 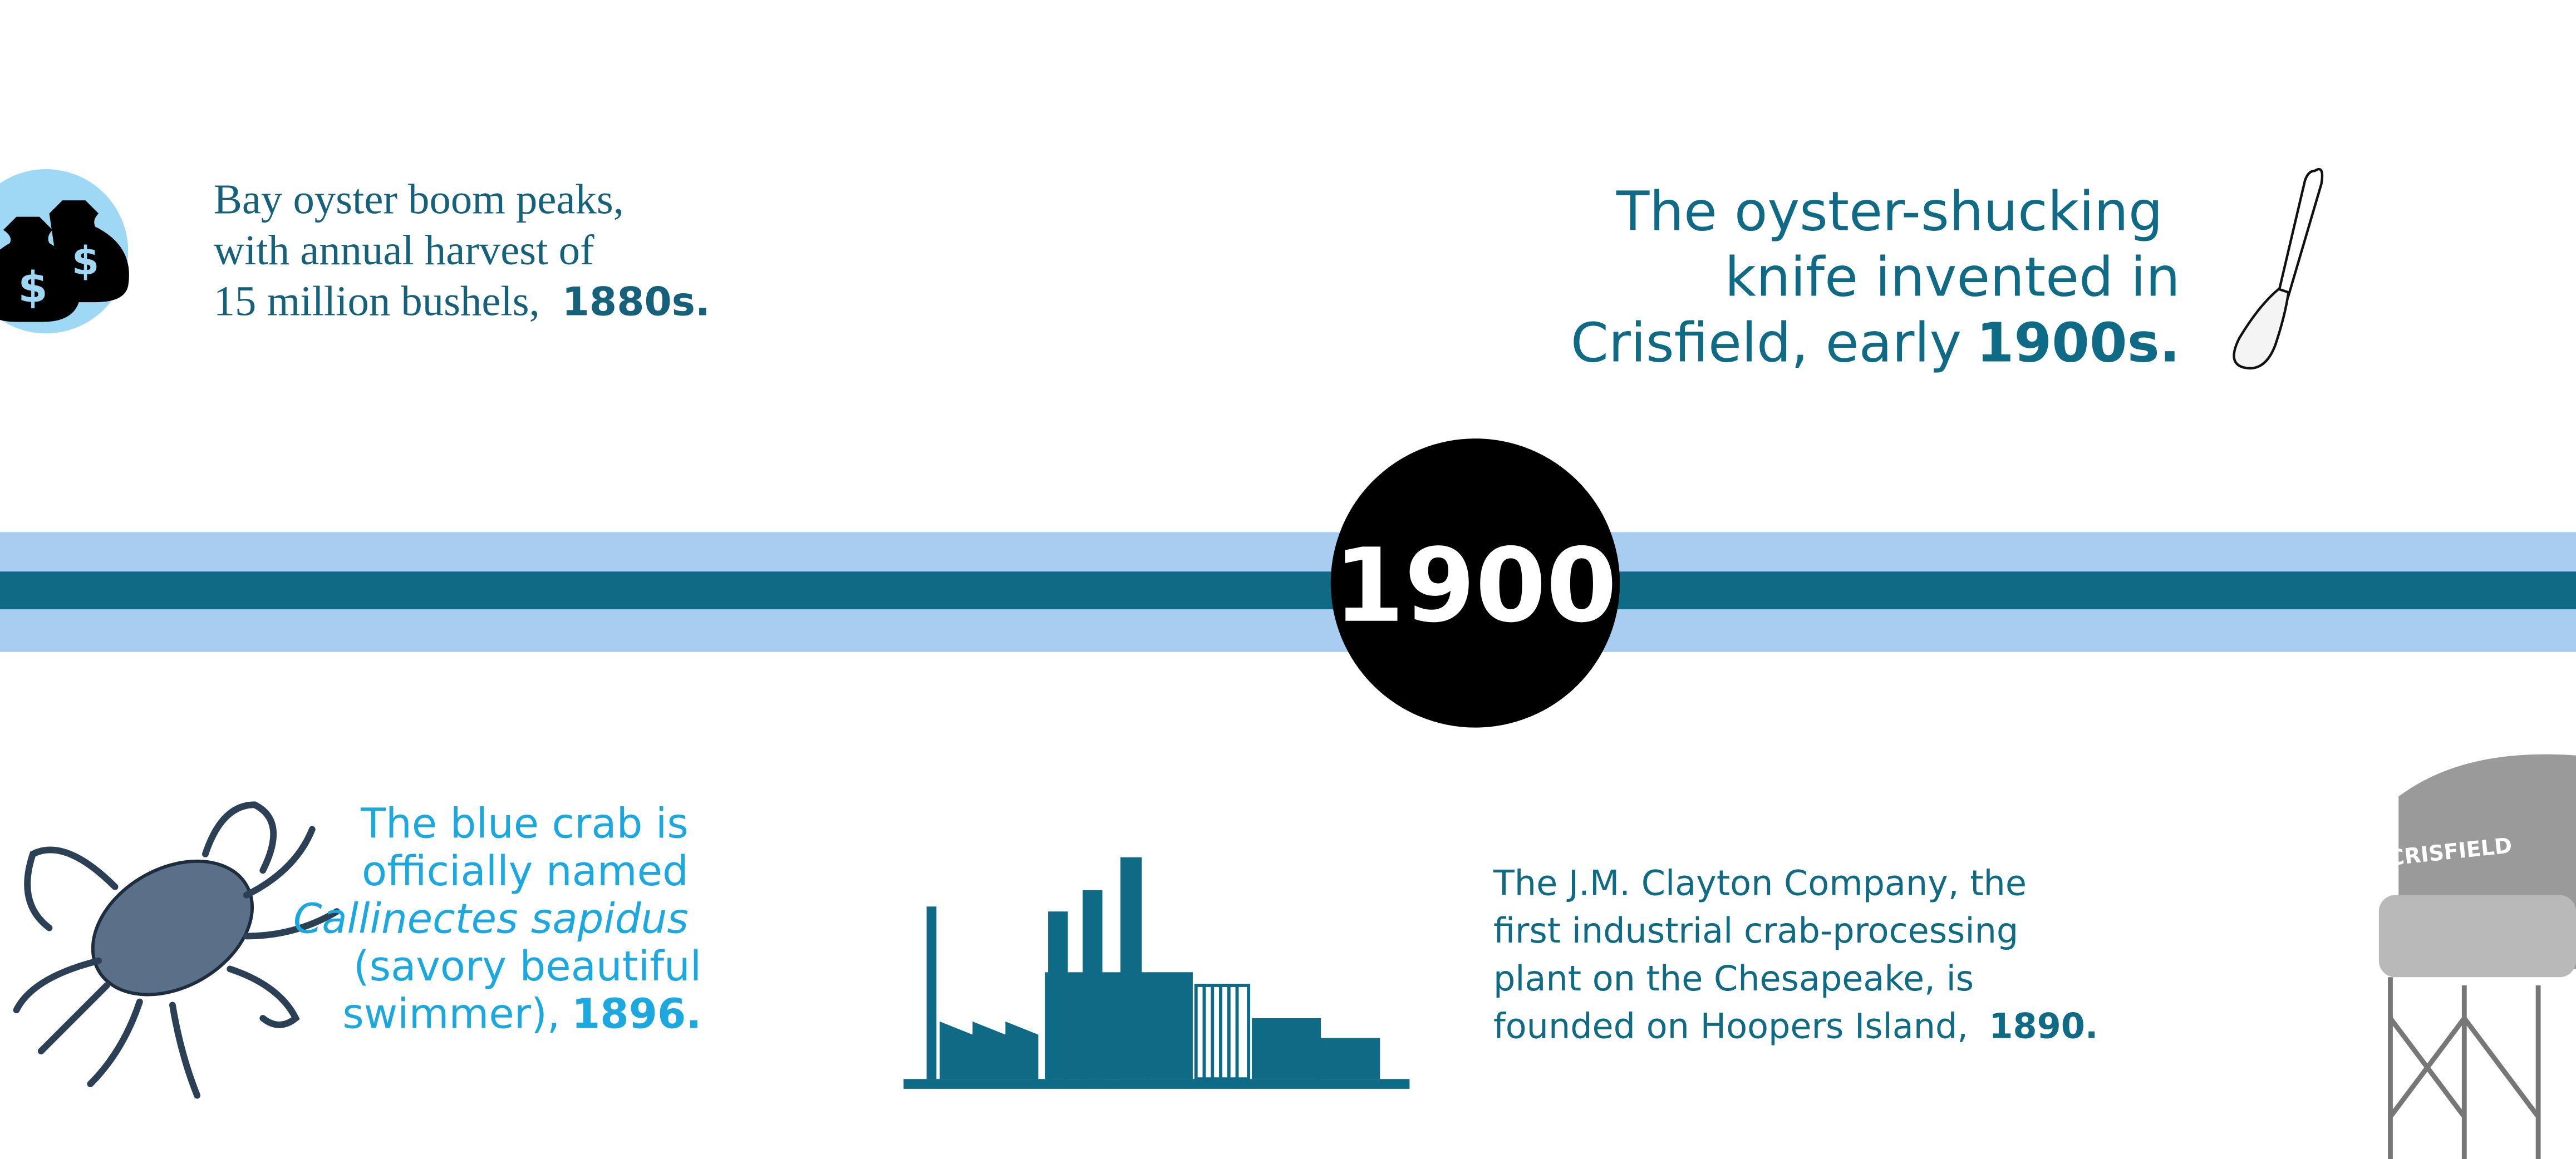 What do you see at coordinates (64, 251) in the screenshot?
I see `money-icon: $ $` at bounding box center [64, 251].